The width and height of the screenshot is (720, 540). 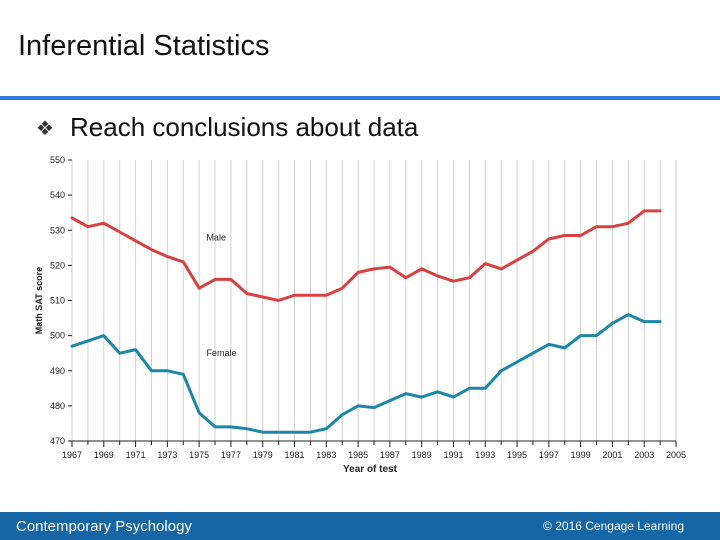 What do you see at coordinates (57, 265) in the screenshot?
I see `y-tick-label-520: 520` at bounding box center [57, 265].